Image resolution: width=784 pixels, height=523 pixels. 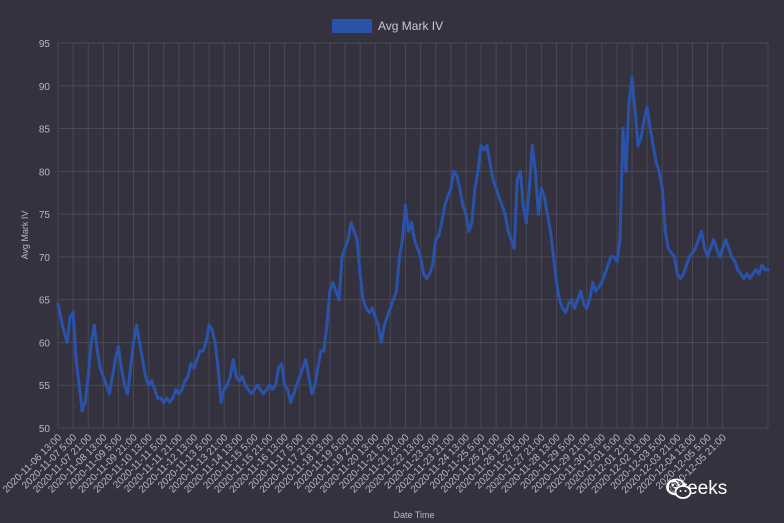 What do you see at coordinates (45, 215) in the screenshot?
I see `y-tick-label: 75` at bounding box center [45, 215].